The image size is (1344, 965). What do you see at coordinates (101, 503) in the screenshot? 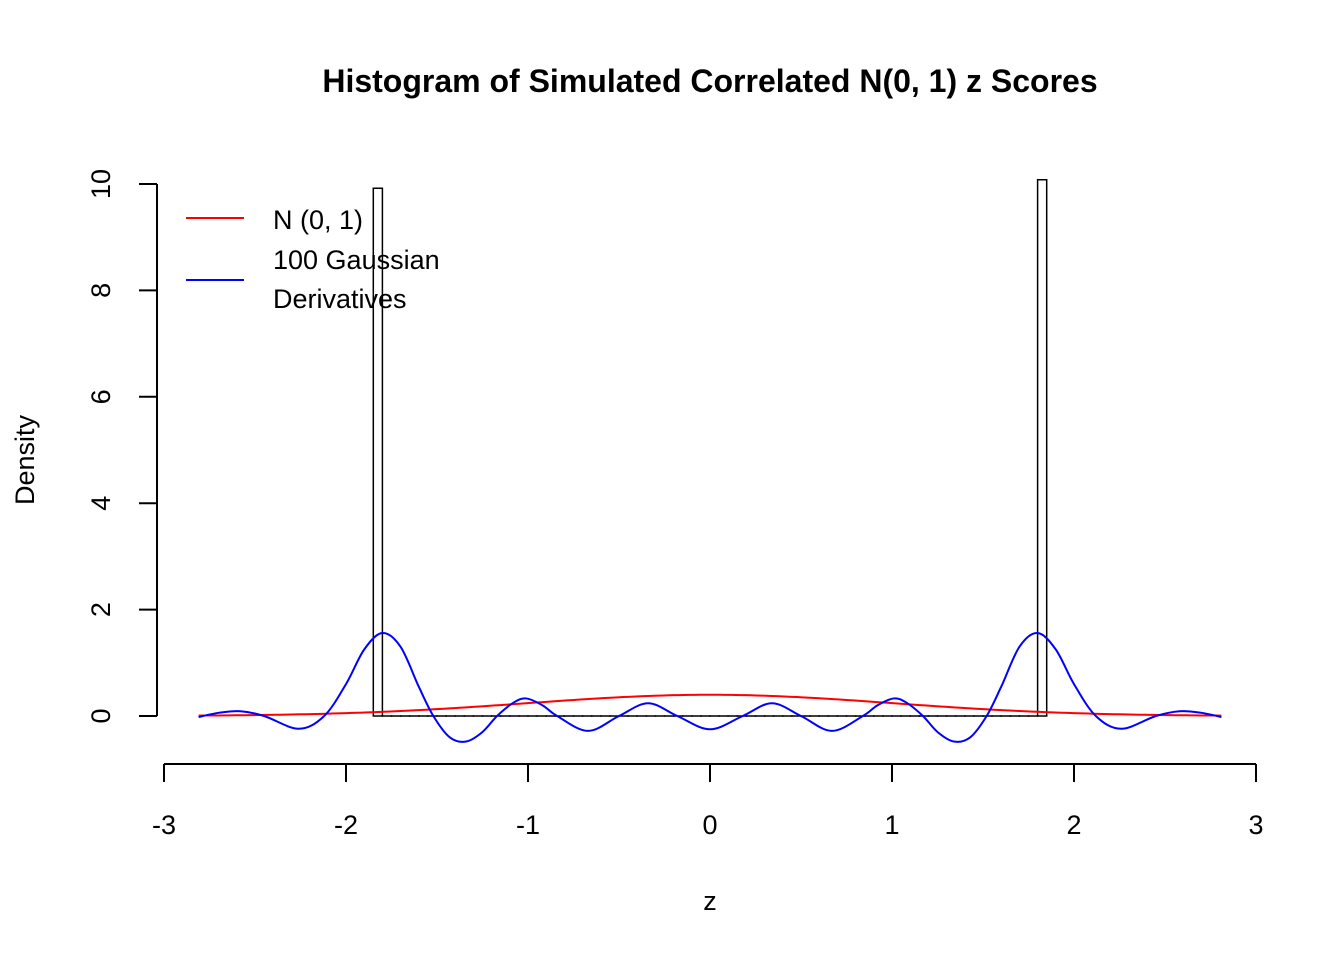
I see `y-tick-label: 4` at bounding box center [101, 503].